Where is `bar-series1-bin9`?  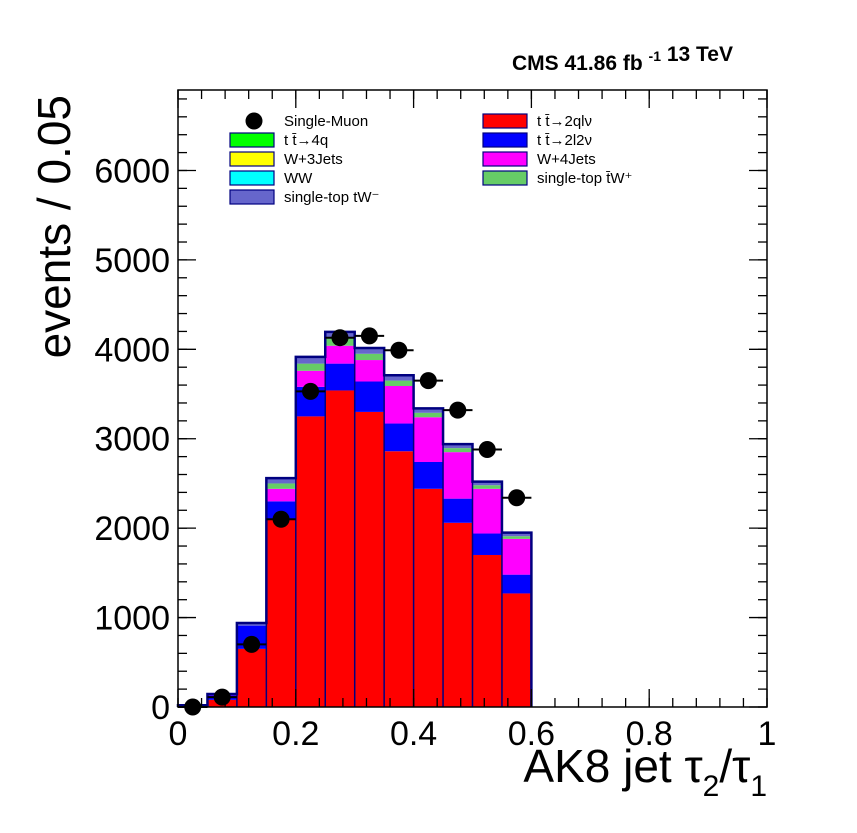
bar-series1-bin9 is located at coordinates (458, 510).